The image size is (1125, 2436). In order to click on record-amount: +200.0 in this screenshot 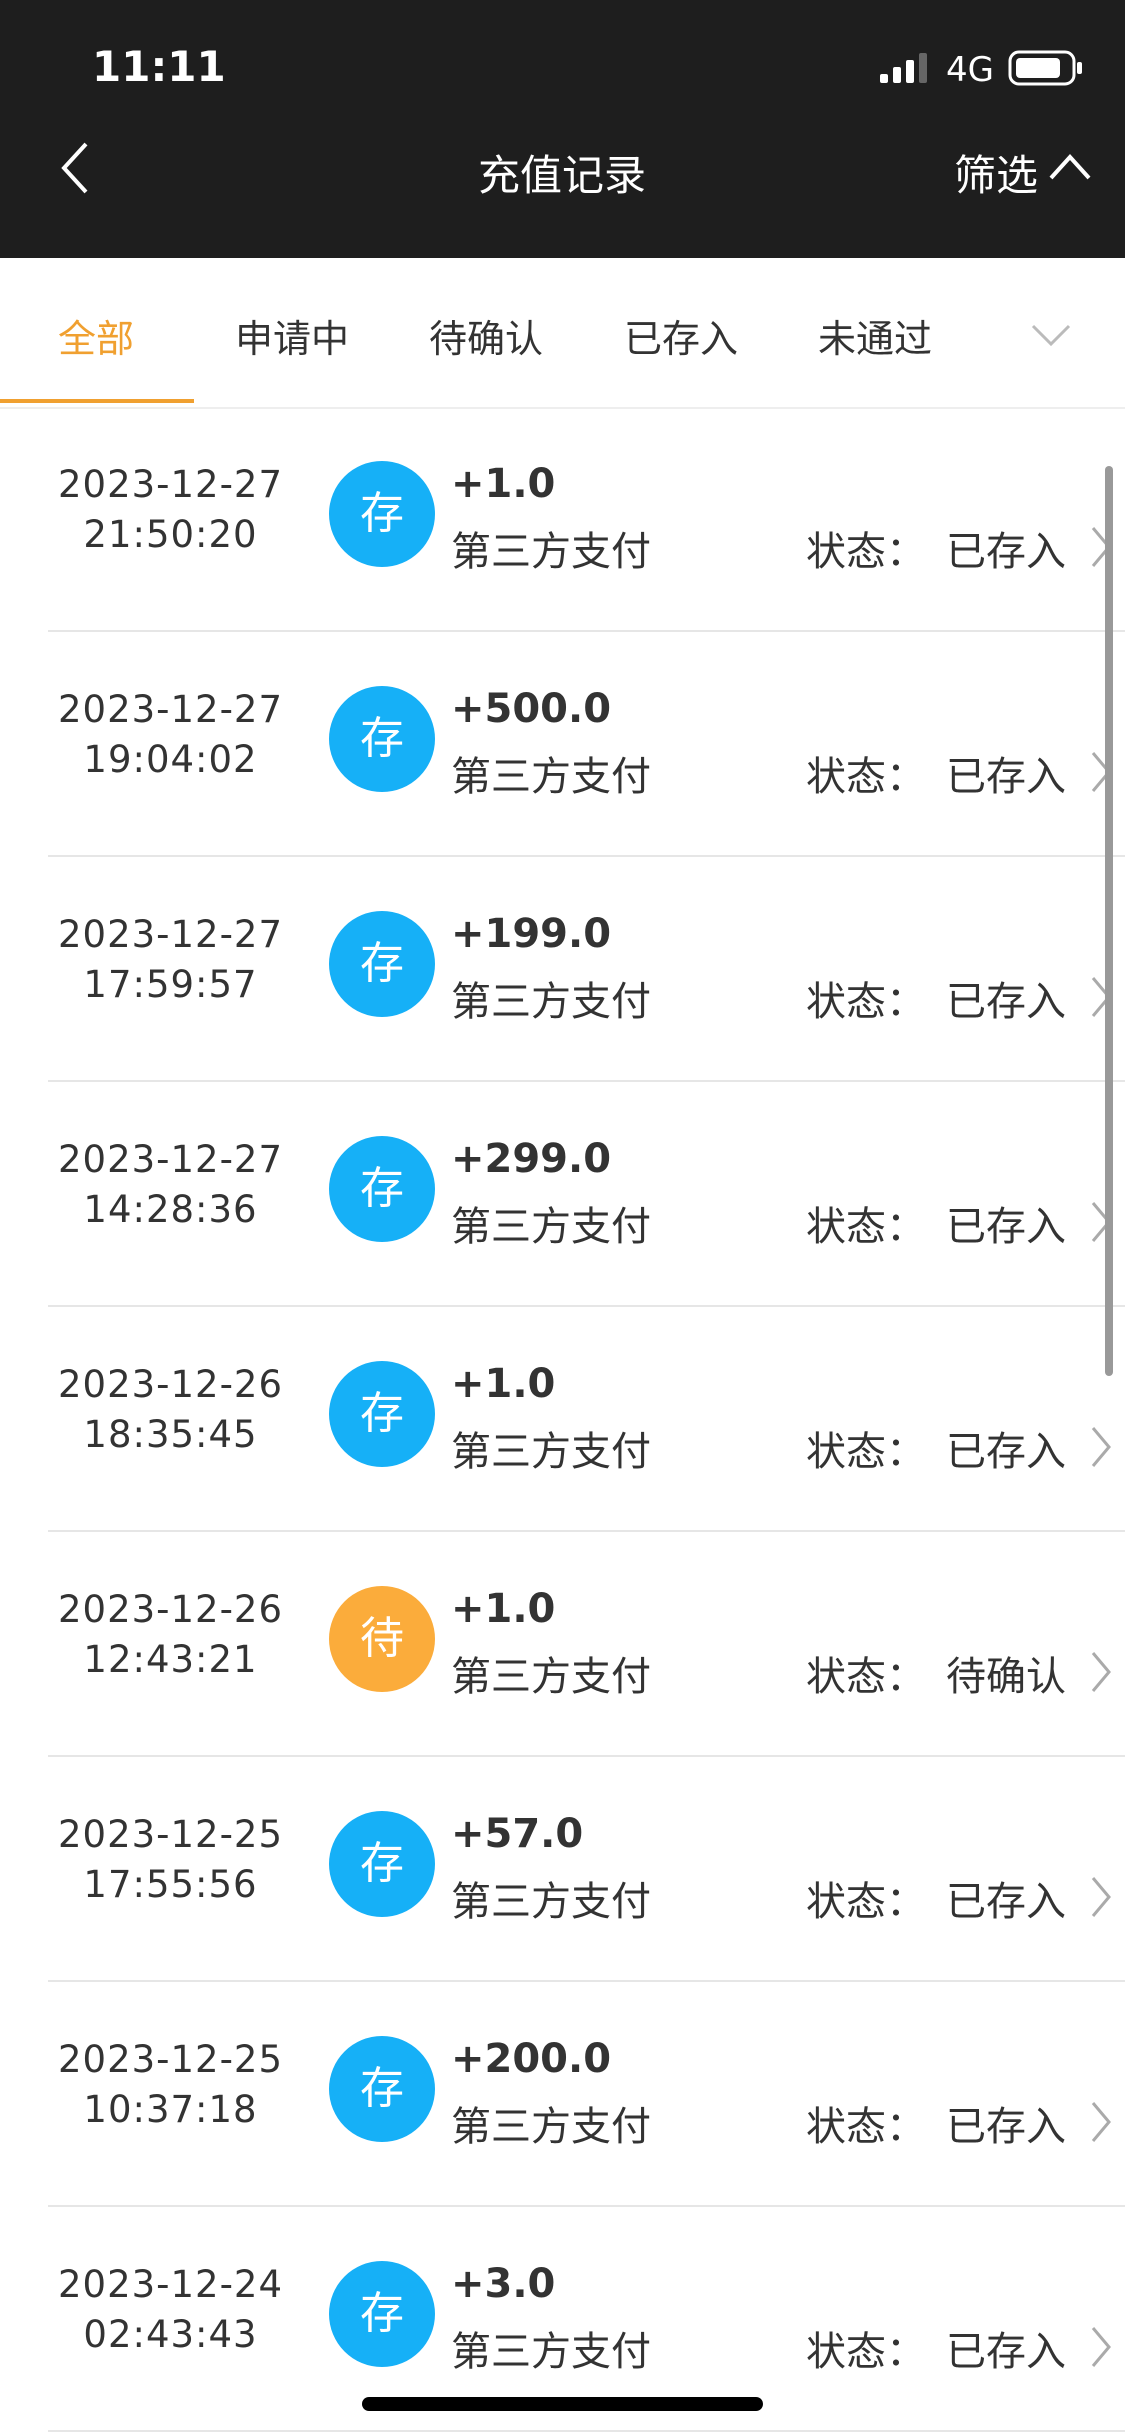, I will do `click(531, 2059)`.